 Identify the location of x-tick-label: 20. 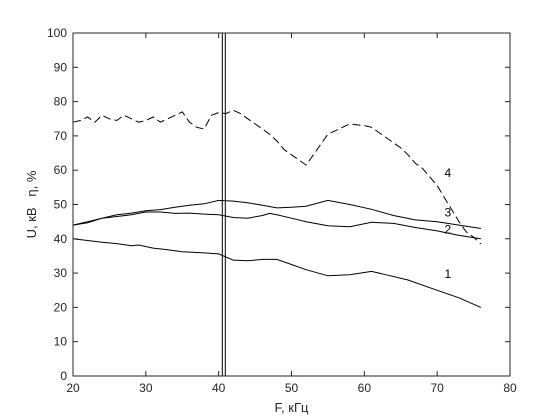
(73, 388).